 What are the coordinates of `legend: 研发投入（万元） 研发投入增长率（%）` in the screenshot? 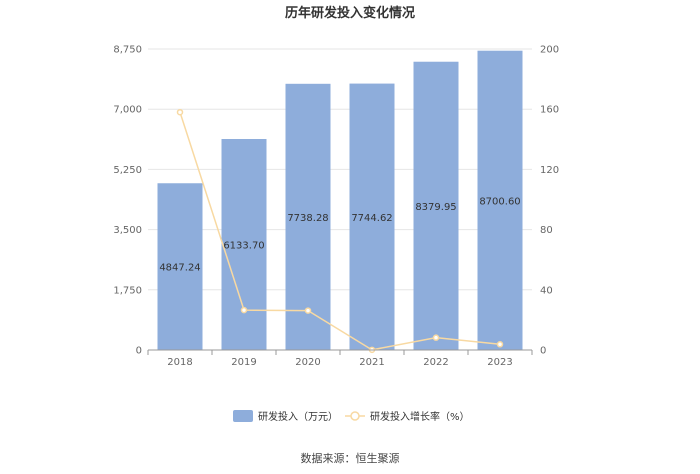 It's located at (351, 416).